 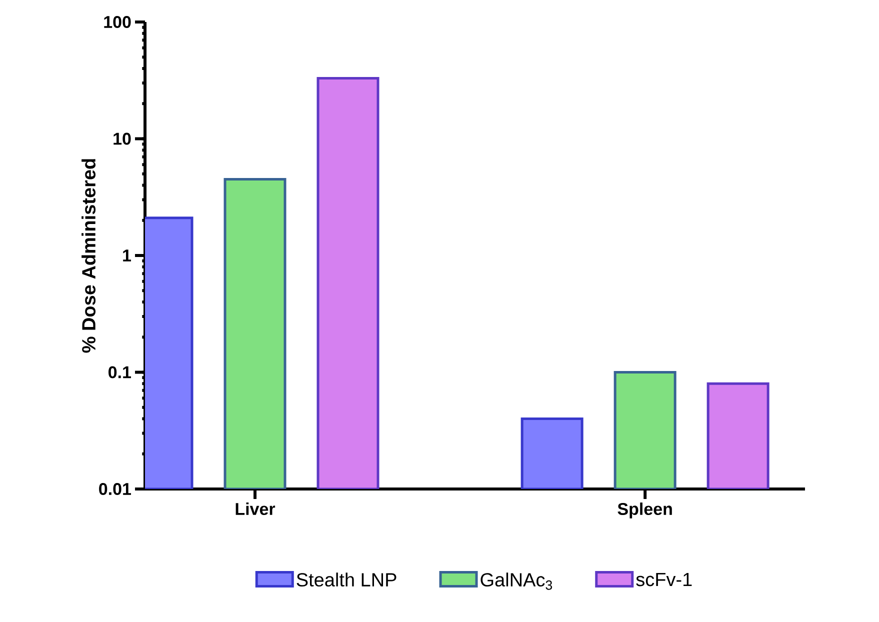 I want to click on legend-label: scFv-1, so click(x=664, y=579).